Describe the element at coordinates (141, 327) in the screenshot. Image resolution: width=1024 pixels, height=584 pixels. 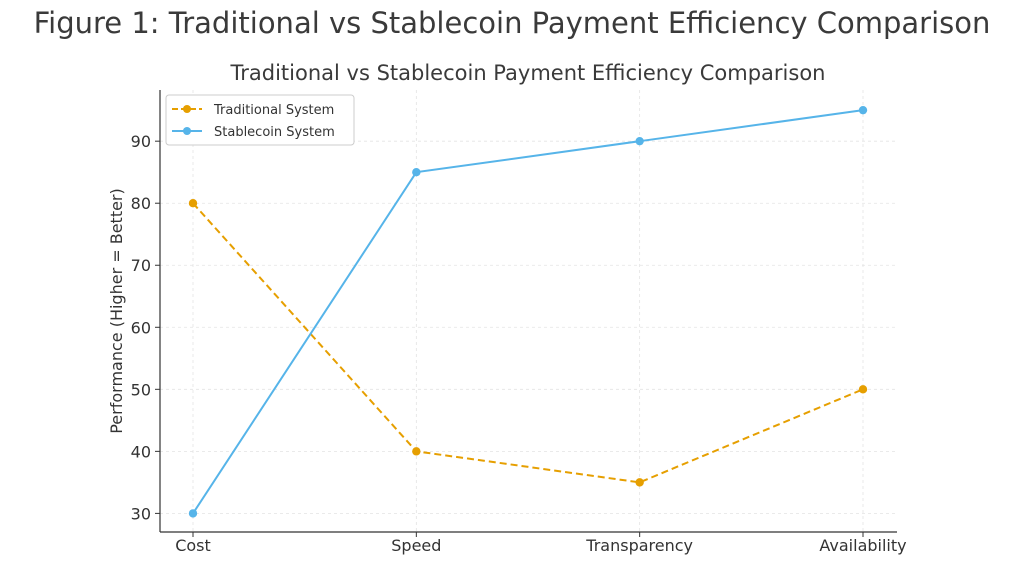
I see `y-tick-label: 60` at that location.